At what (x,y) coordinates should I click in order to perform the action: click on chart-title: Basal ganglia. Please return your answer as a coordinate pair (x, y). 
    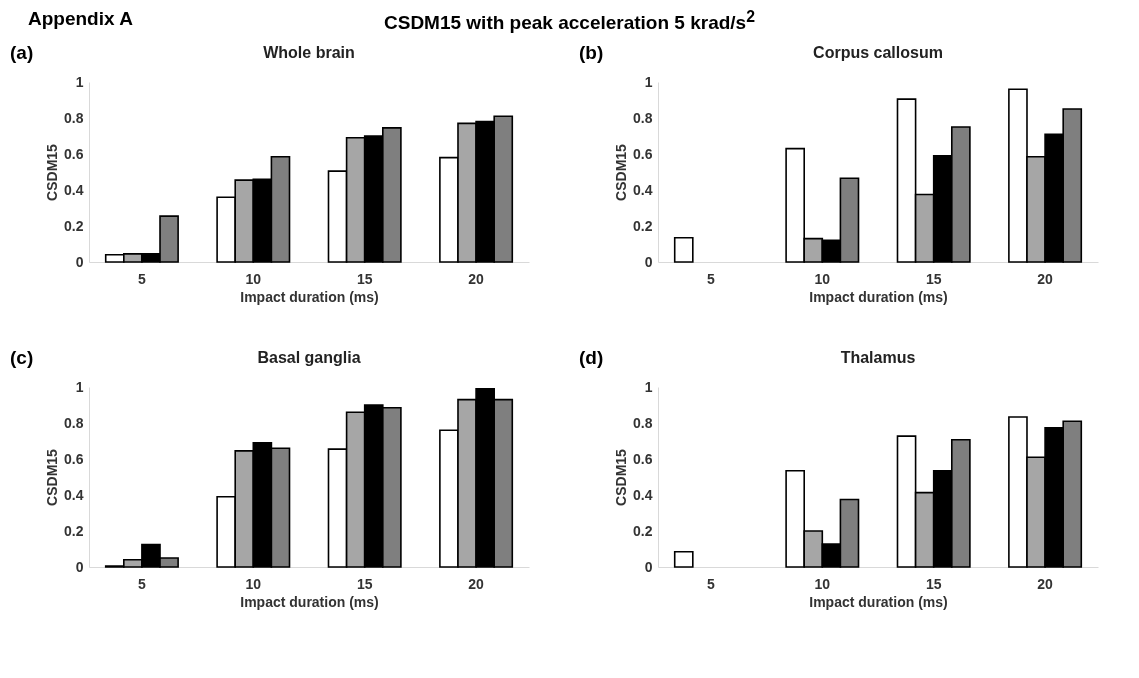
    Looking at the image, I should click on (309, 357).